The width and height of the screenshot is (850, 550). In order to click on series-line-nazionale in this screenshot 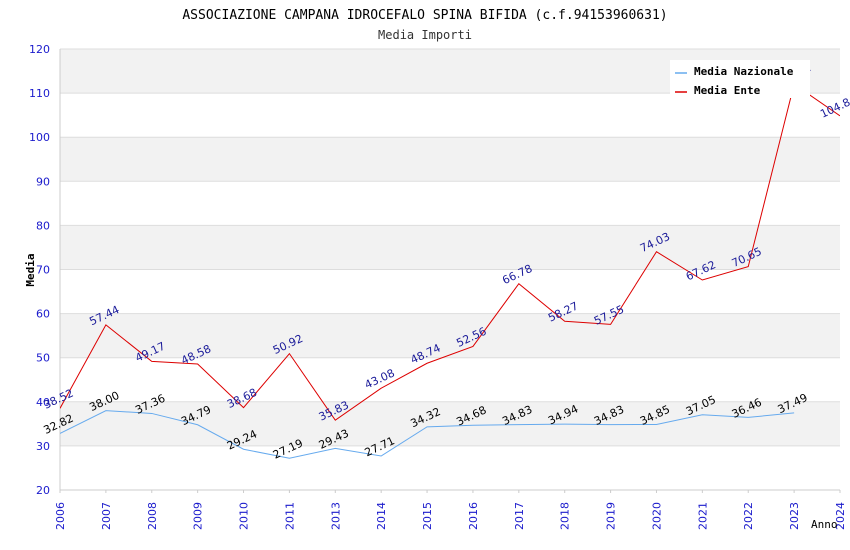, I will do `click(427, 434)`.